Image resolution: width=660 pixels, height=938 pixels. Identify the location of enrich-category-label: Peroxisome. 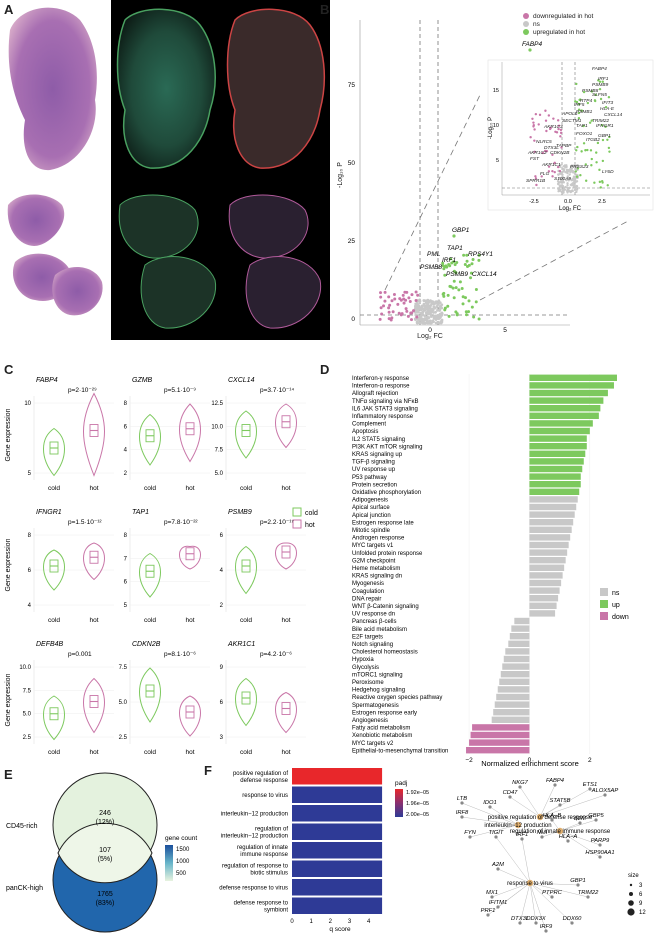
(368, 683).